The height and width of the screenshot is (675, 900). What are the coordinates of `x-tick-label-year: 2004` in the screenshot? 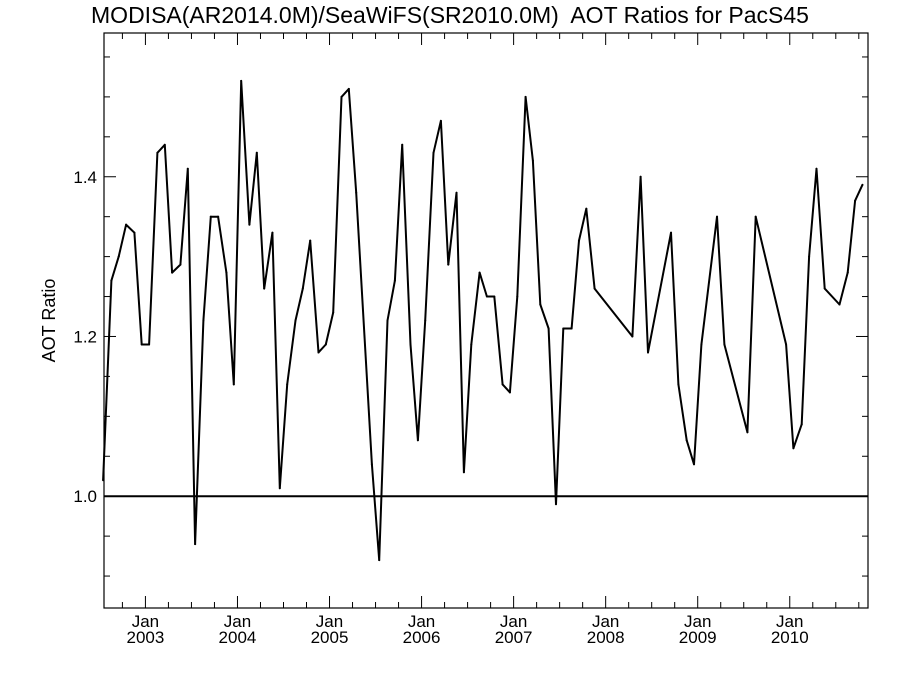 It's located at (238, 637).